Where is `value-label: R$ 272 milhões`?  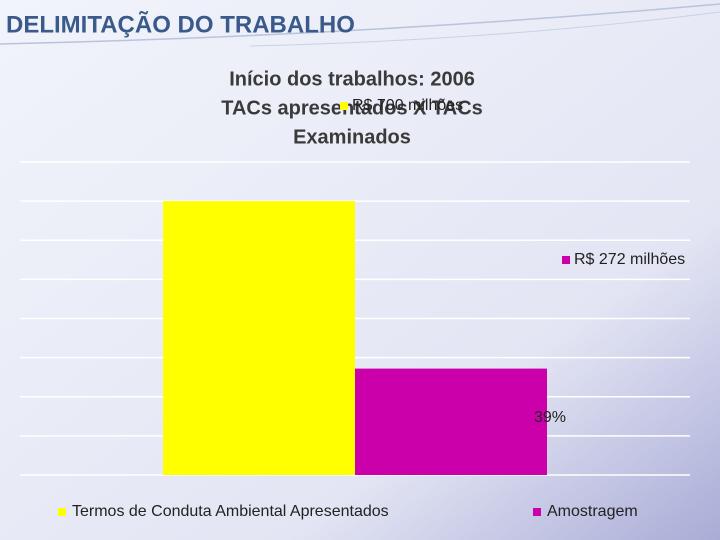 value-label: R$ 272 milhões is located at coordinates (629, 259).